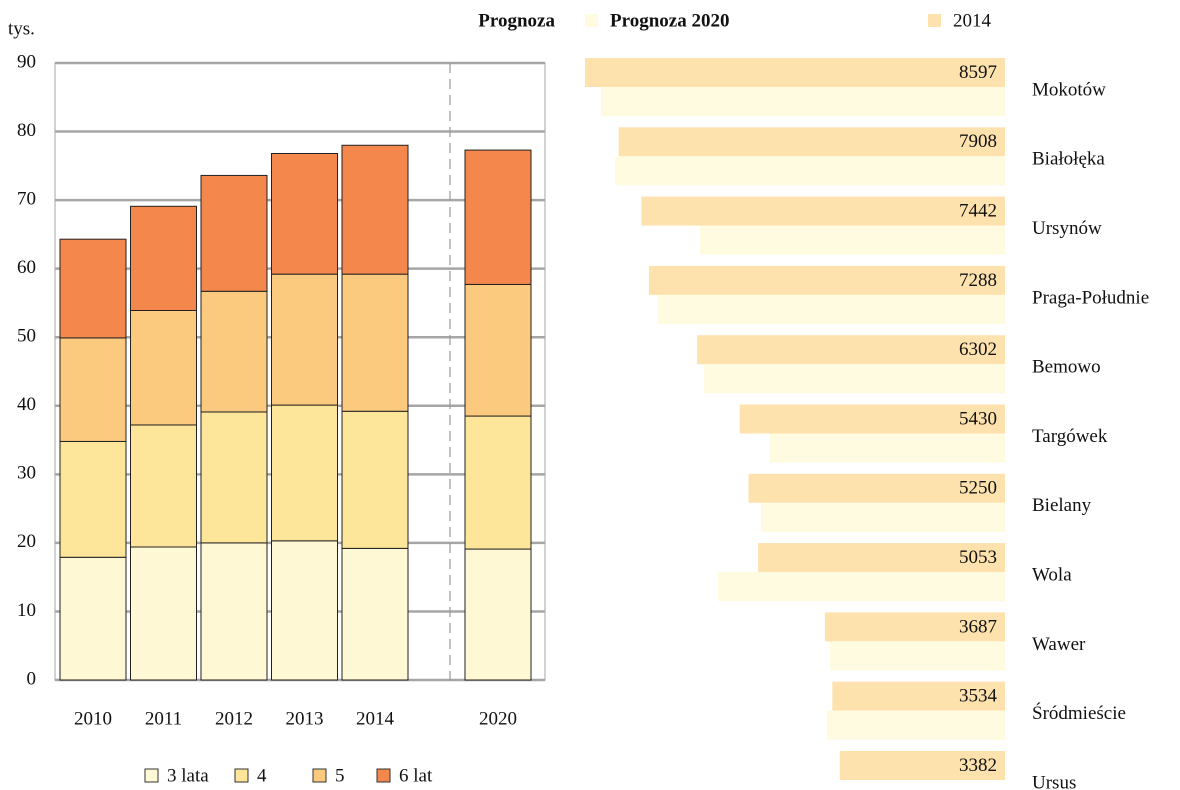  What do you see at coordinates (26, 610) in the screenshot?
I see `y-tick-label: 10` at bounding box center [26, 610].